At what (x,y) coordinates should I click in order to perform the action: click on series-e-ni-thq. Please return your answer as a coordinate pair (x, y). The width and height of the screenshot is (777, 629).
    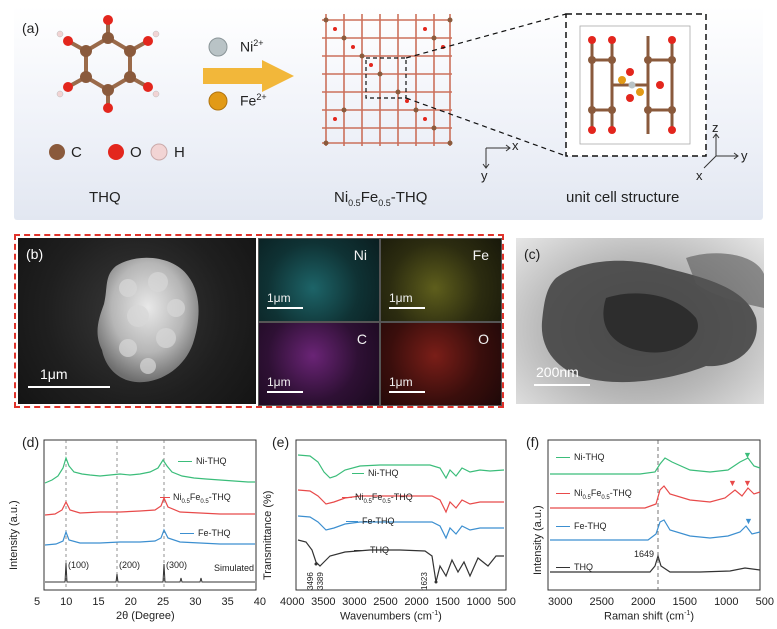
    Looking at the image, I should click on (401, 467).